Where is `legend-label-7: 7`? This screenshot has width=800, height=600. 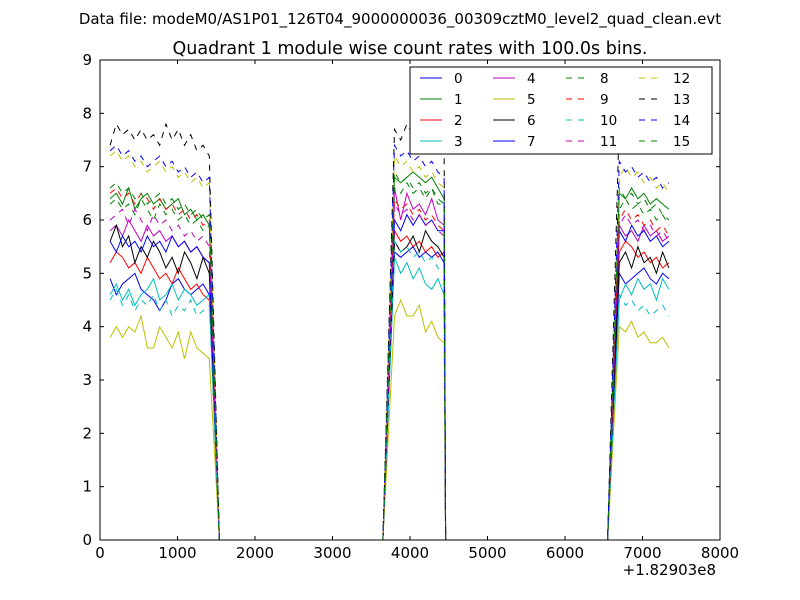 legend-label-7: 7 is located at coordinates (531, 142).